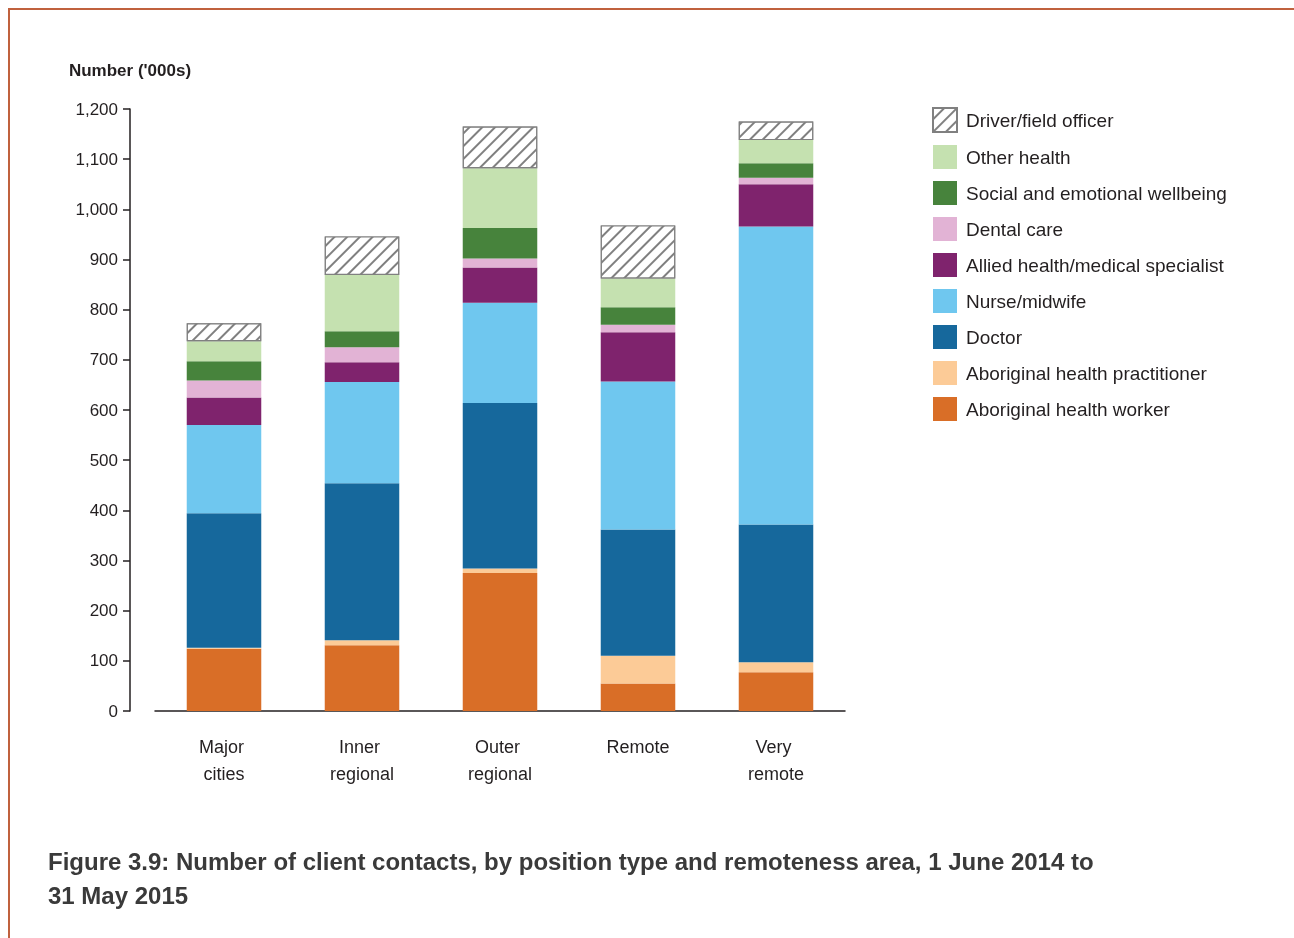 This screenshot has height=938, width=1294. Describe the element at coordinates (1095, 265) in the screenshot. I see `legend-label: Allied health/medical specialist` at that location.